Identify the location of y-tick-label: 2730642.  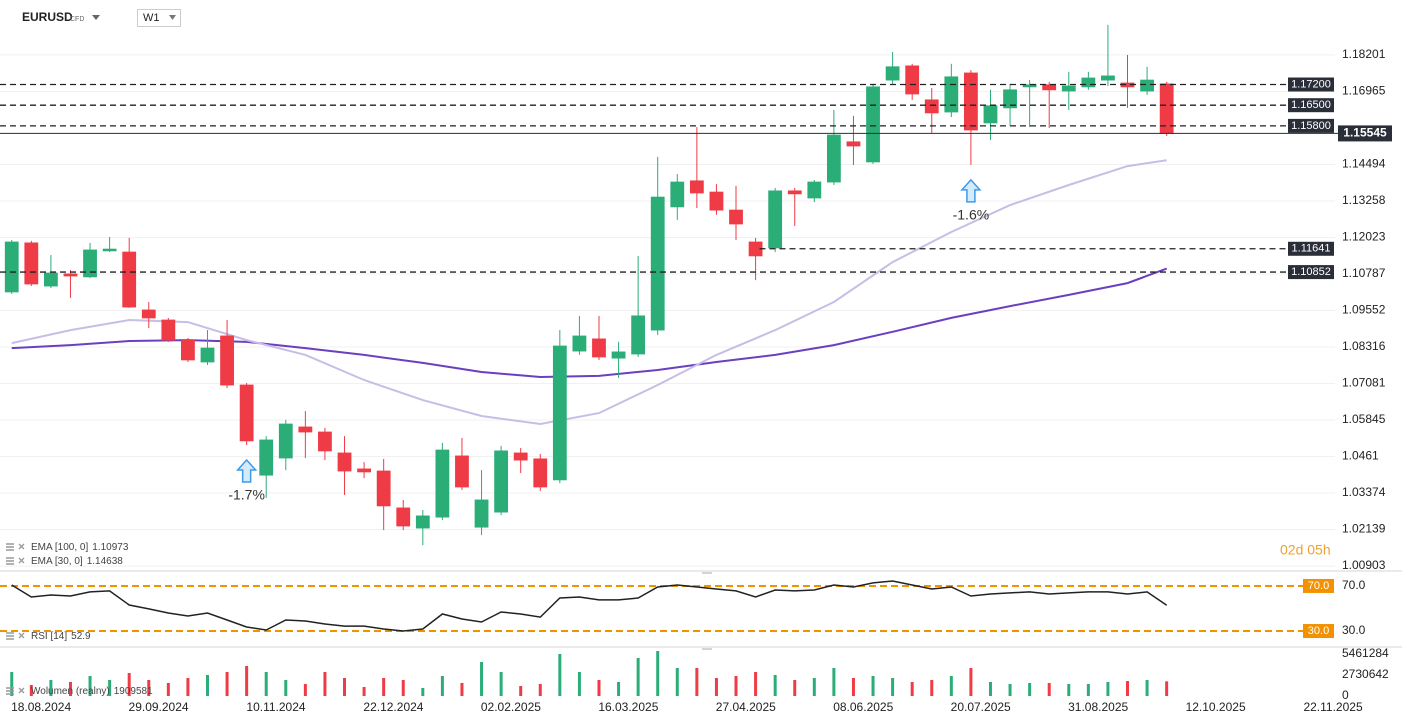
(1365, 674).